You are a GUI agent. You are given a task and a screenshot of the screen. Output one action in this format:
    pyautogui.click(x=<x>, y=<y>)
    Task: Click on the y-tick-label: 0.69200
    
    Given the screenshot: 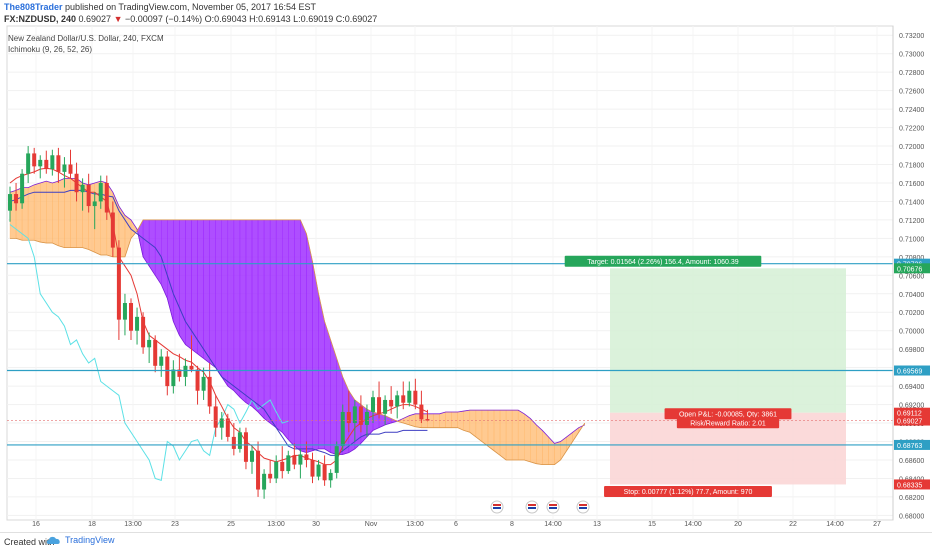 What is the action you would take?
    pyautogui.click(x=911, y=406)
    